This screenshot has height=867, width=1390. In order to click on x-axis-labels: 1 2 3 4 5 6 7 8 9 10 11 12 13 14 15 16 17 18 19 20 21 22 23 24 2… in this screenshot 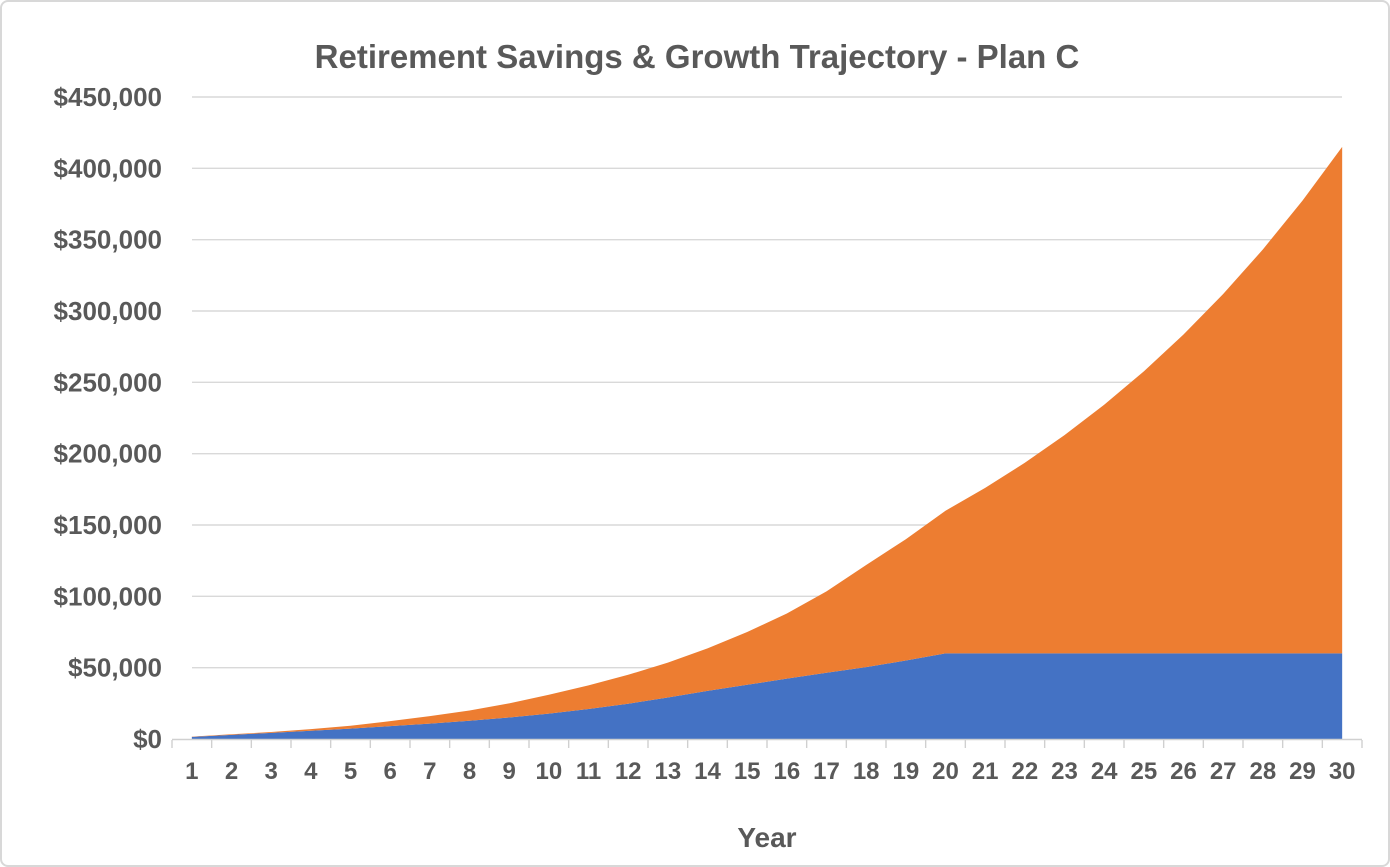, I will do `click(770, 771)`.